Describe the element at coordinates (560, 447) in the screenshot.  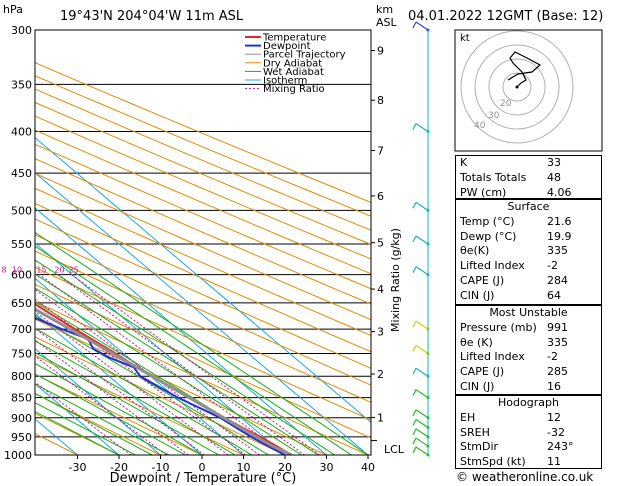
I see `index-value: 243°` at that location.